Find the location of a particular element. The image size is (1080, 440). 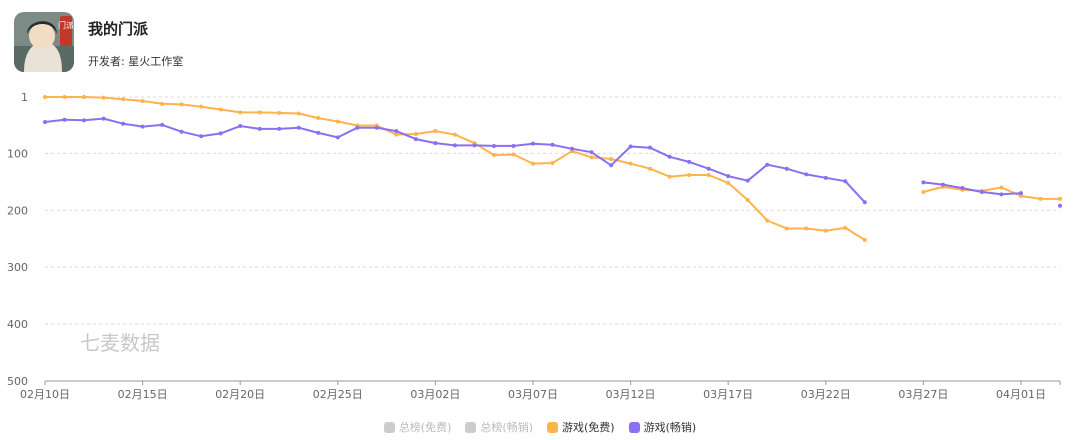

legend-item: 总榜(畅销) is located at coordinates (499, 427).